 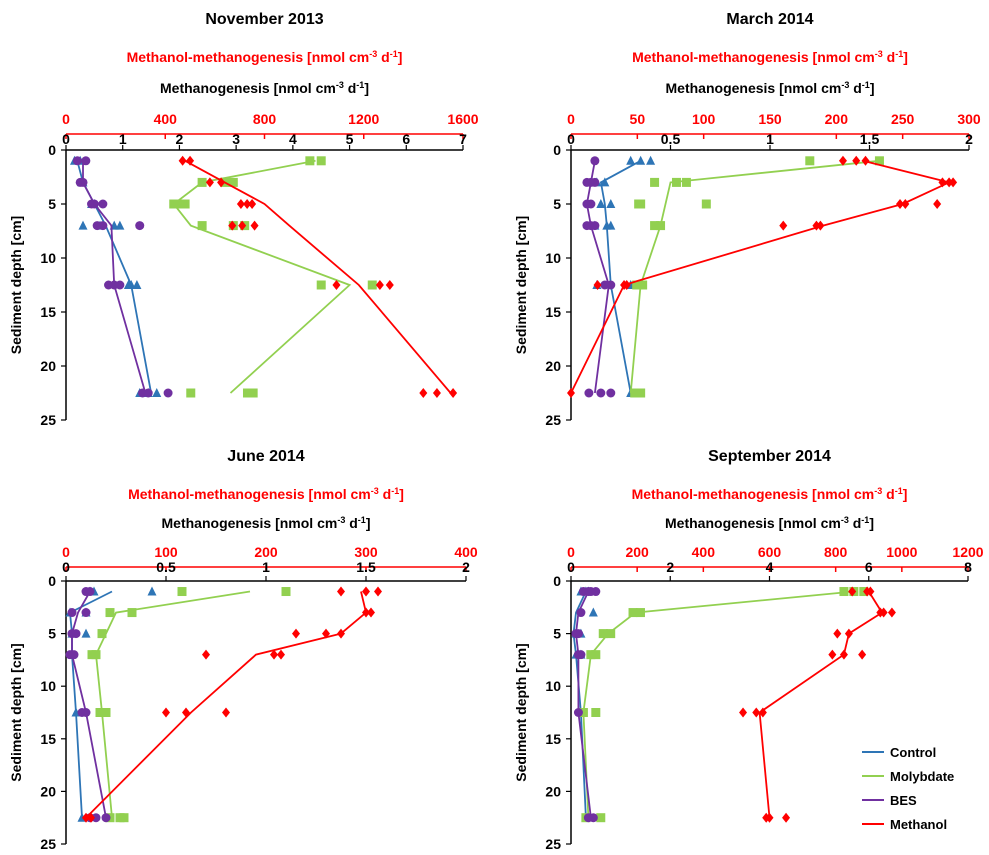 I want to click on secondary-x-tick-label: 1600, so click(x=462, y=119).